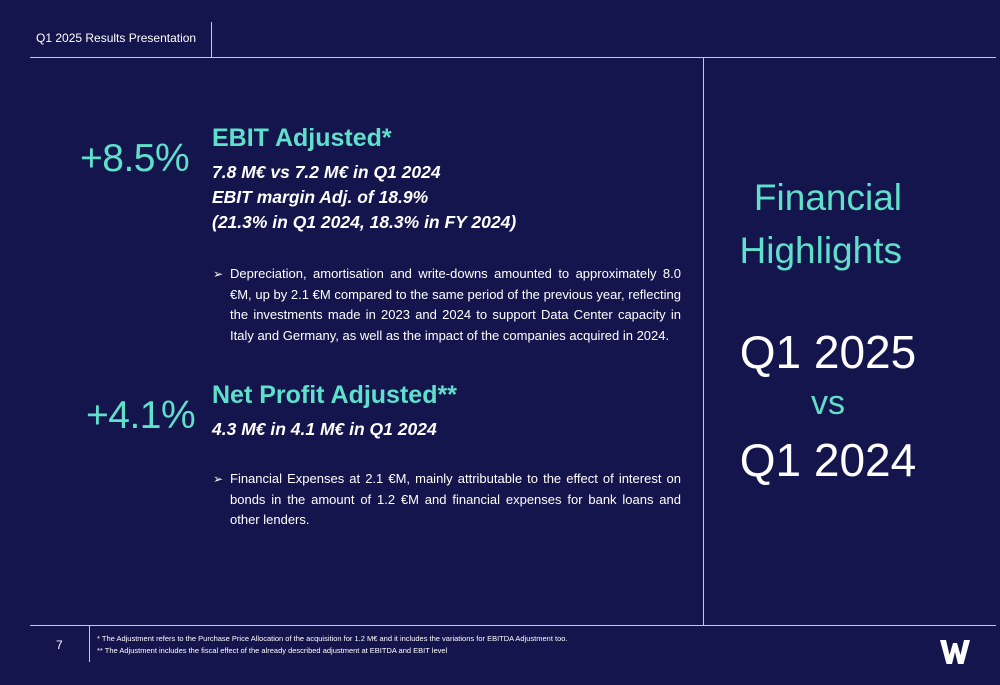  Describe the element at coordinates (89, 644) in the screenshot. I see `footer-divider` at that location.